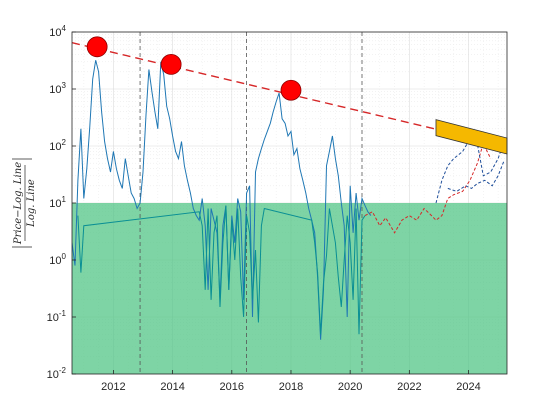 The image size is (560, 420). I want to click on y-tick-label: 10⁻², so click(57, 373).